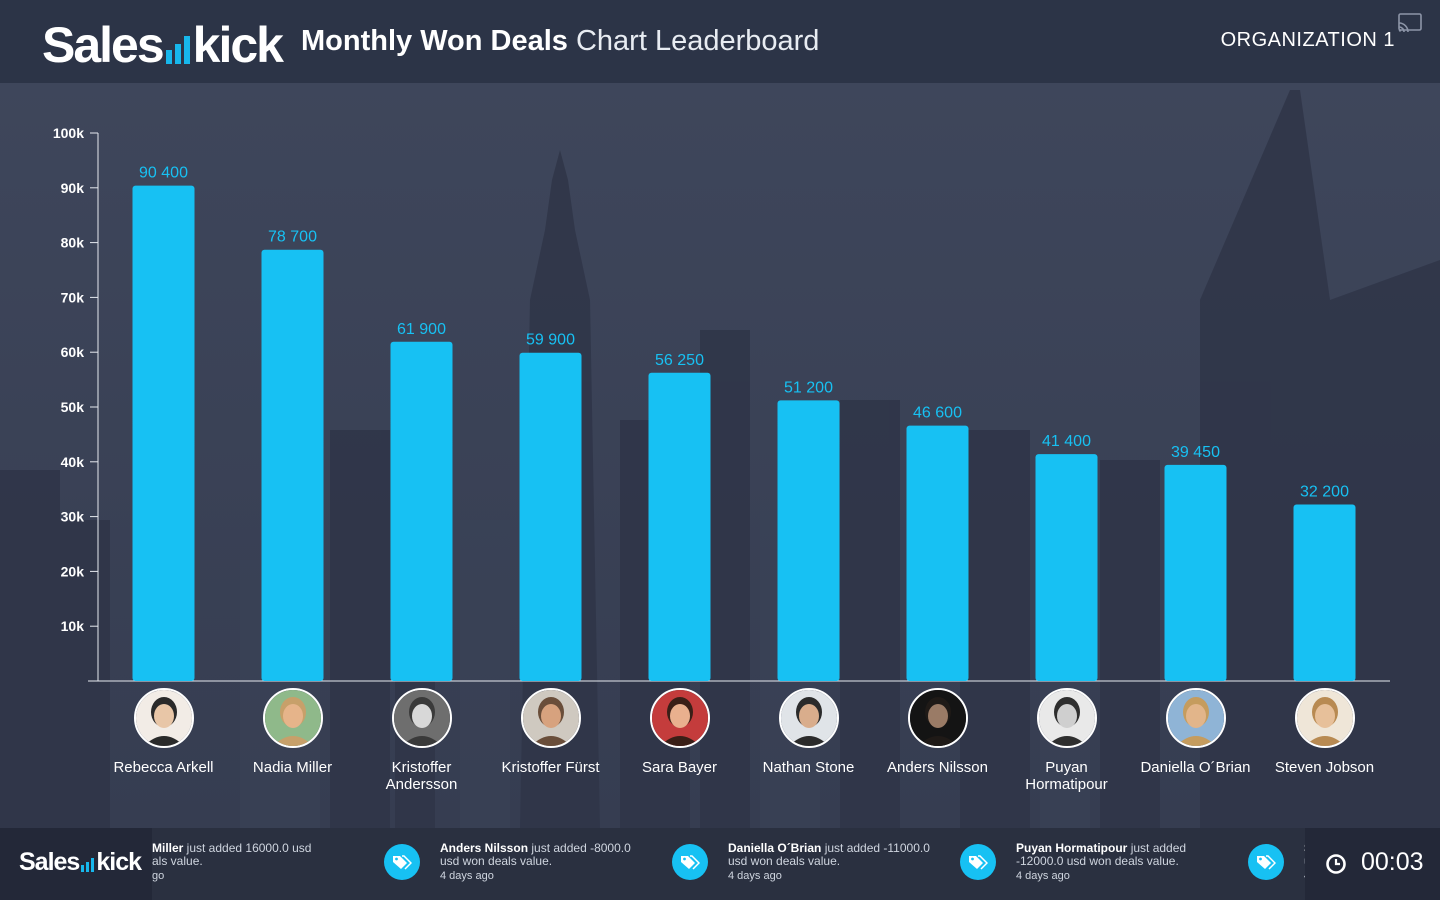  What do you see at coordinates (73, 243) in the screenshot?
I see `y-tick-label: 80k` at bounding box center [73, 243].